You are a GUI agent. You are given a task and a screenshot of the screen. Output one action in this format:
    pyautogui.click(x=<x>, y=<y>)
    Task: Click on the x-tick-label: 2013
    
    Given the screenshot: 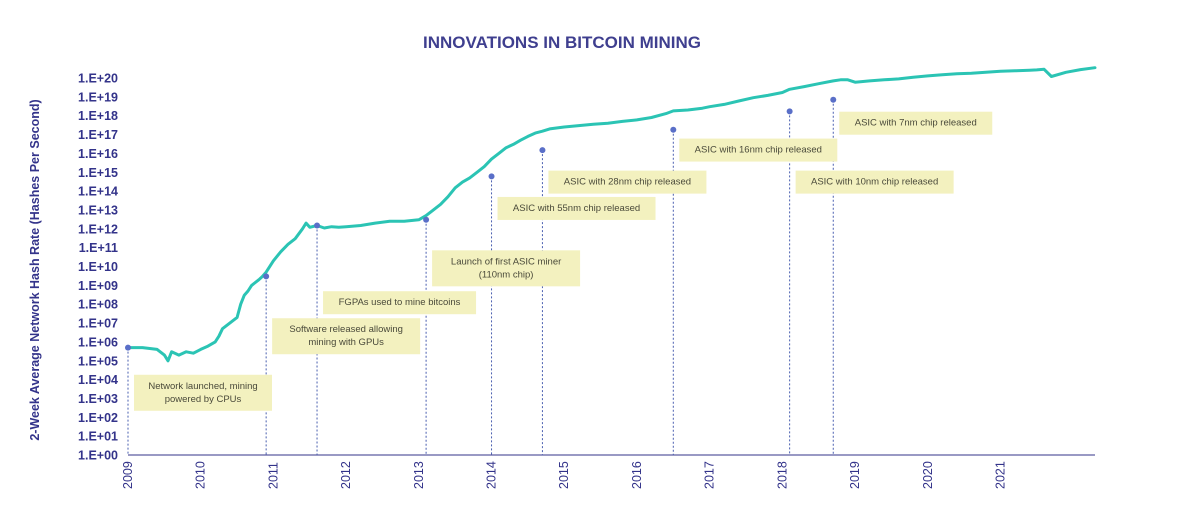 What is the action you would take?
    pyautogui.click(x=419, y=475)
    